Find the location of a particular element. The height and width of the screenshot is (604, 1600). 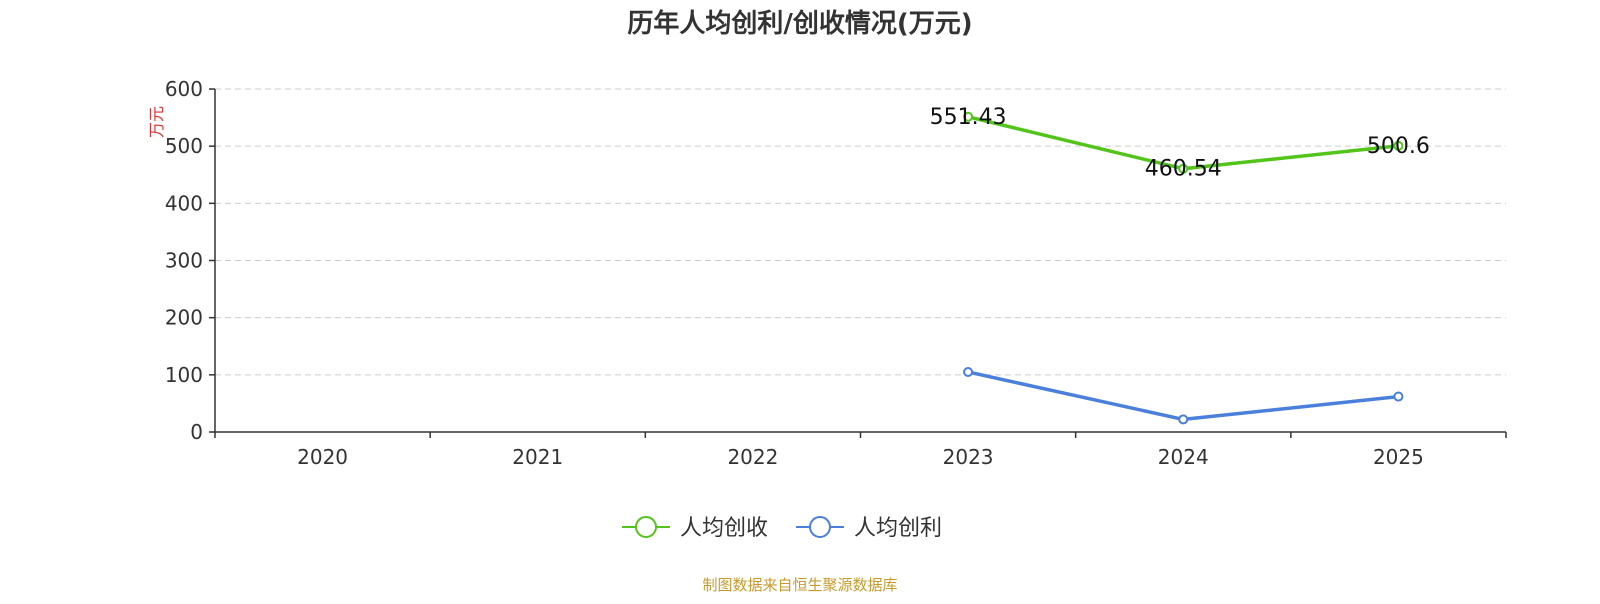

source-note: 制图数据来自恒生聚源数据库 is located at coordinates (799, 585).